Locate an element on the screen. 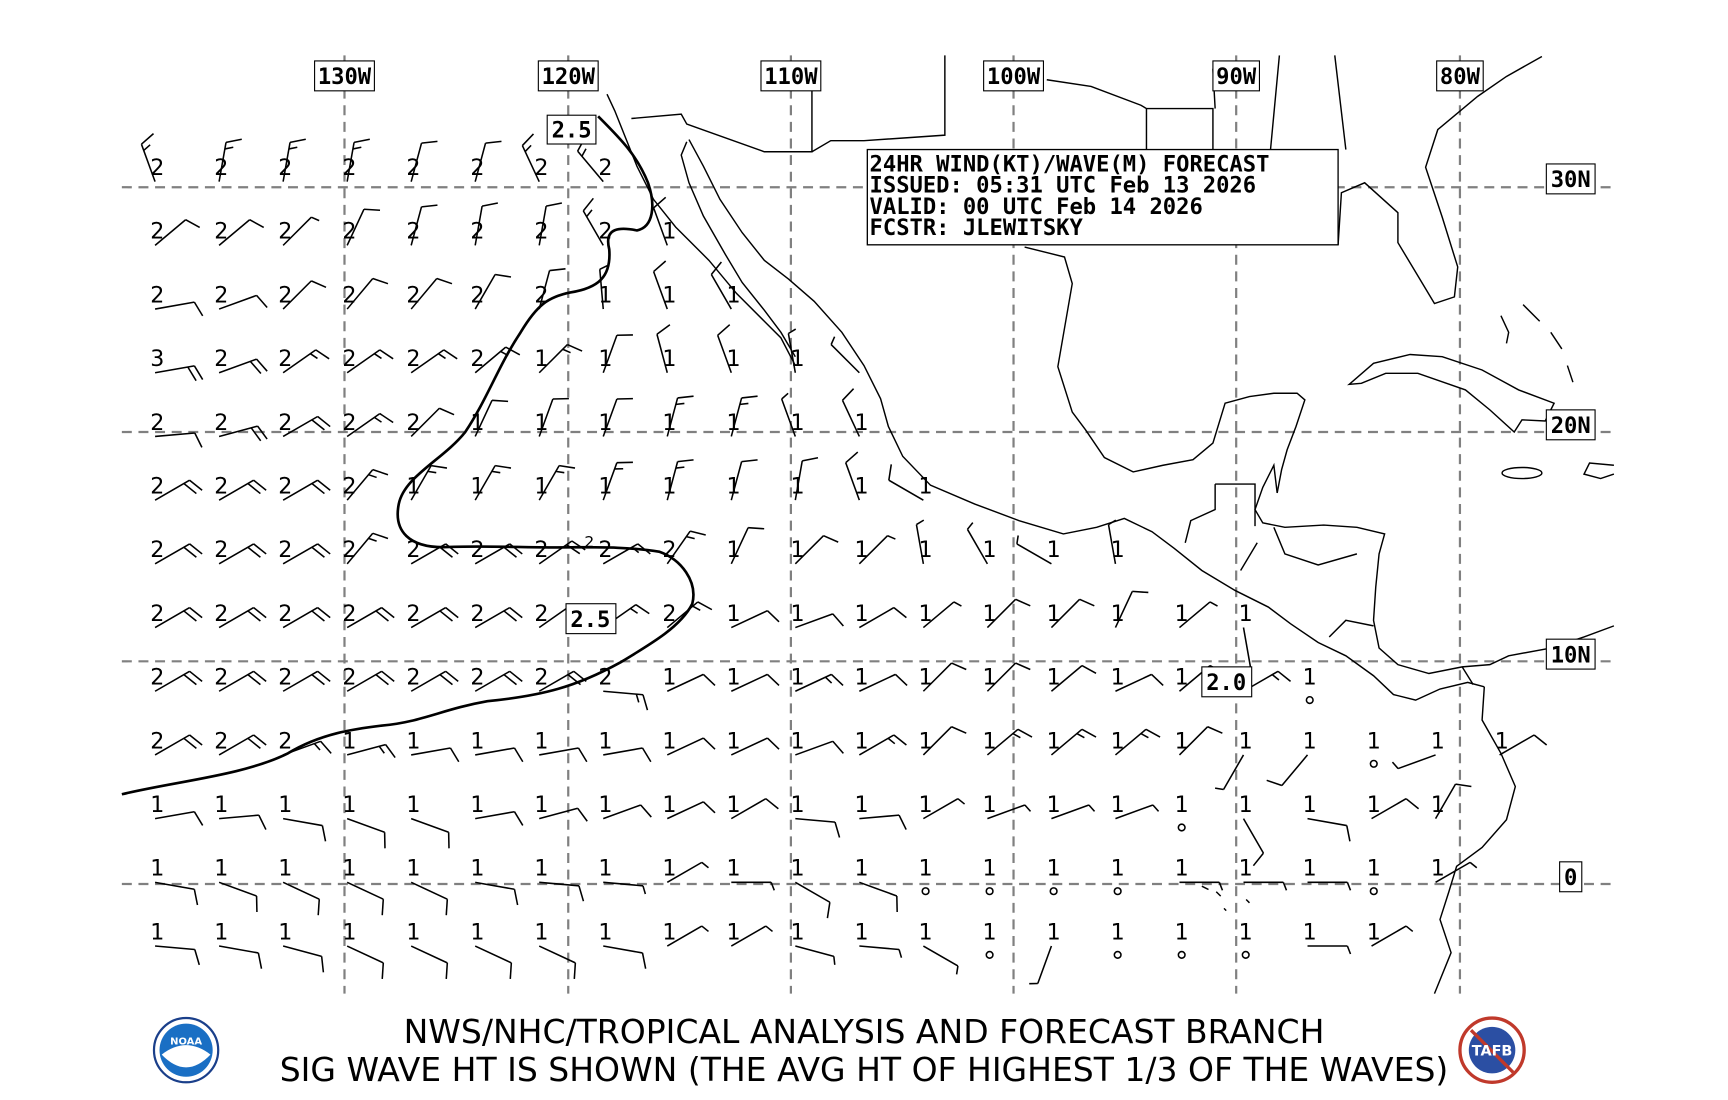 This screenshot has width=1728, height=1100. longitude-labels: 130W 120W 110W 100W 90W 80W is located at coordinates (899, 76).